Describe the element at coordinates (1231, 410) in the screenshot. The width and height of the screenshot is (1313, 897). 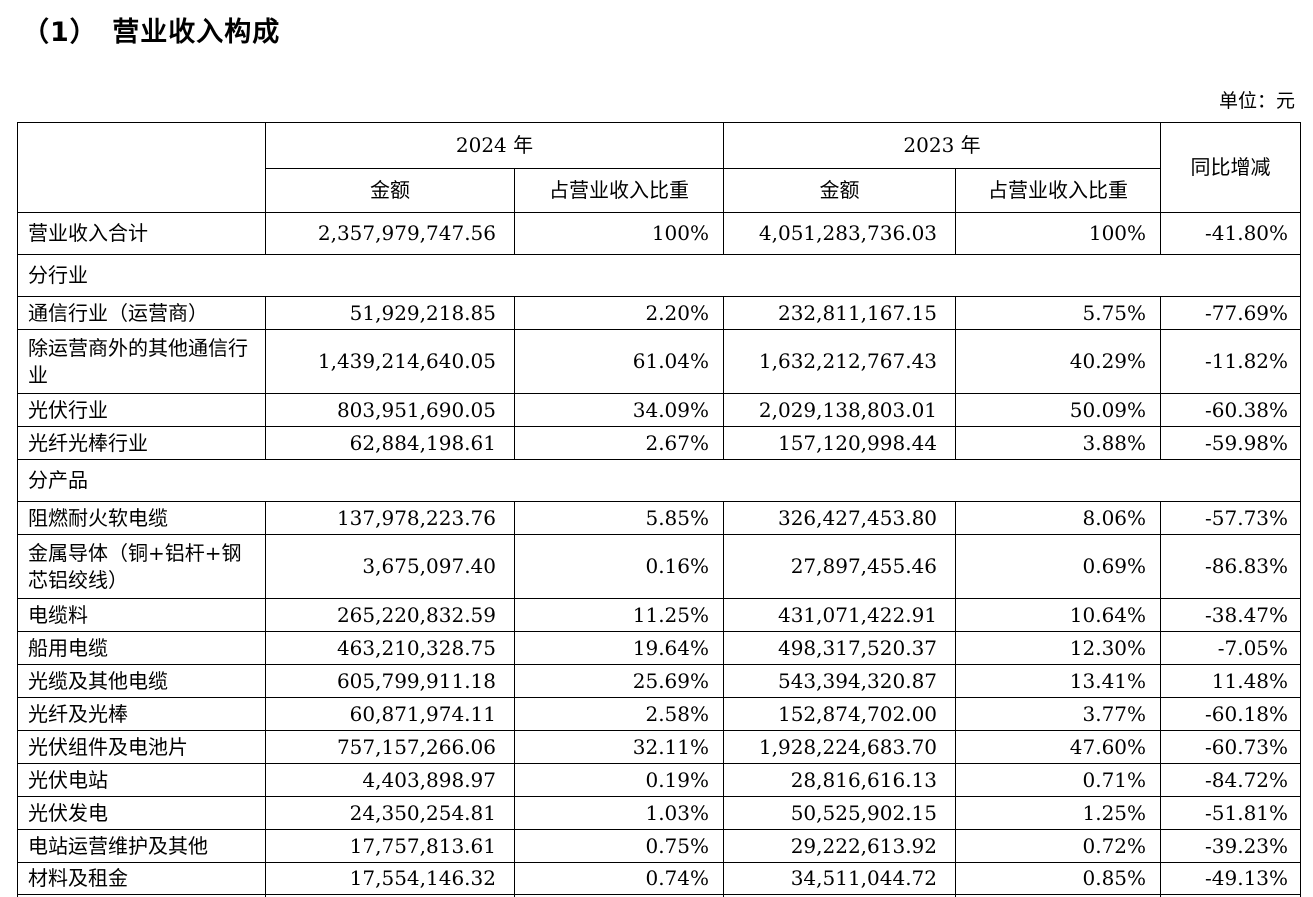
I see `cell-yoy: -60.38%` at that location.